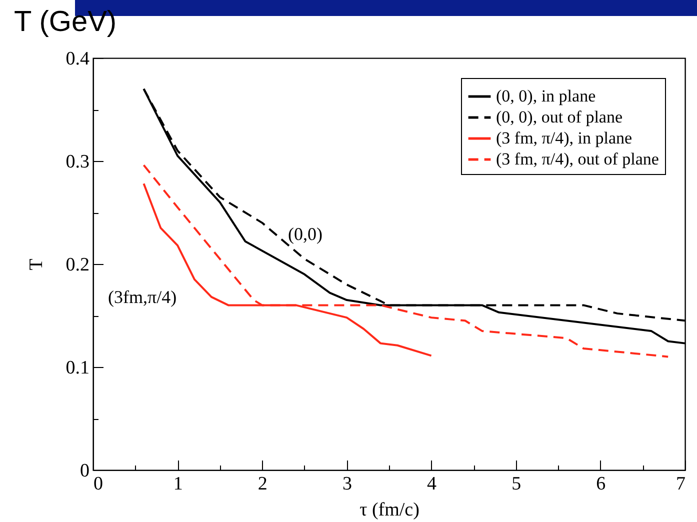 This screenshot has width=697, height=522. What do you see at coordinates (142, 297) in the screenshot?
I see `annotation: (3fm,π/4)` at bounding box center [142, 297].